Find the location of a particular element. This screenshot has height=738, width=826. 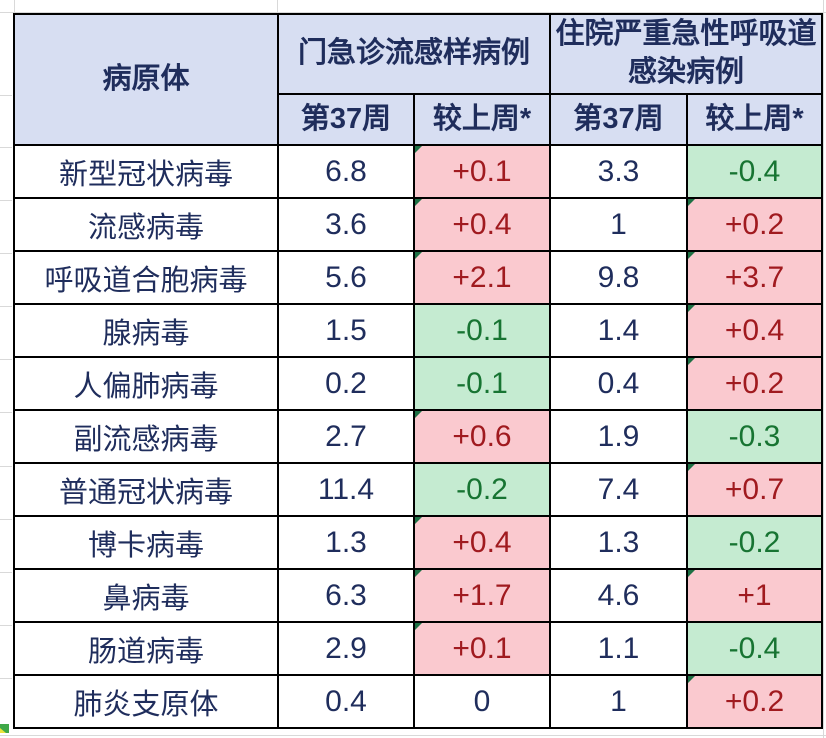

header-group-hospitalized-sari: 住院严重急性呼吸道感染病例 is located at coordinates (686, 54).